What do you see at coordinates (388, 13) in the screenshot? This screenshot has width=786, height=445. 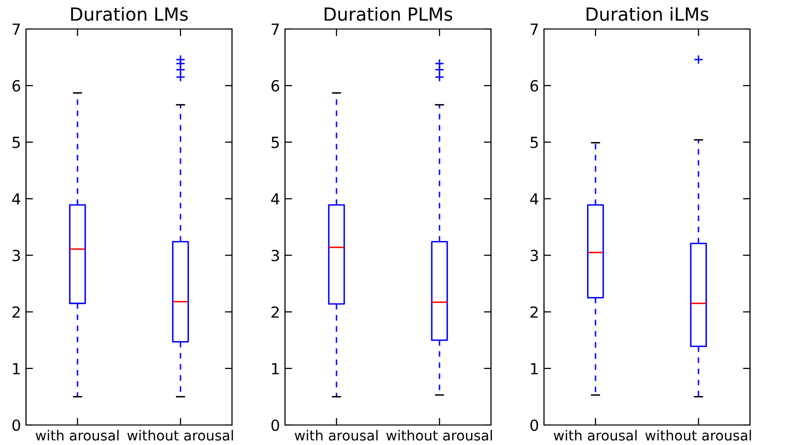 I see `chart-title: Duration PLMs` at bounding box center [388, 13].